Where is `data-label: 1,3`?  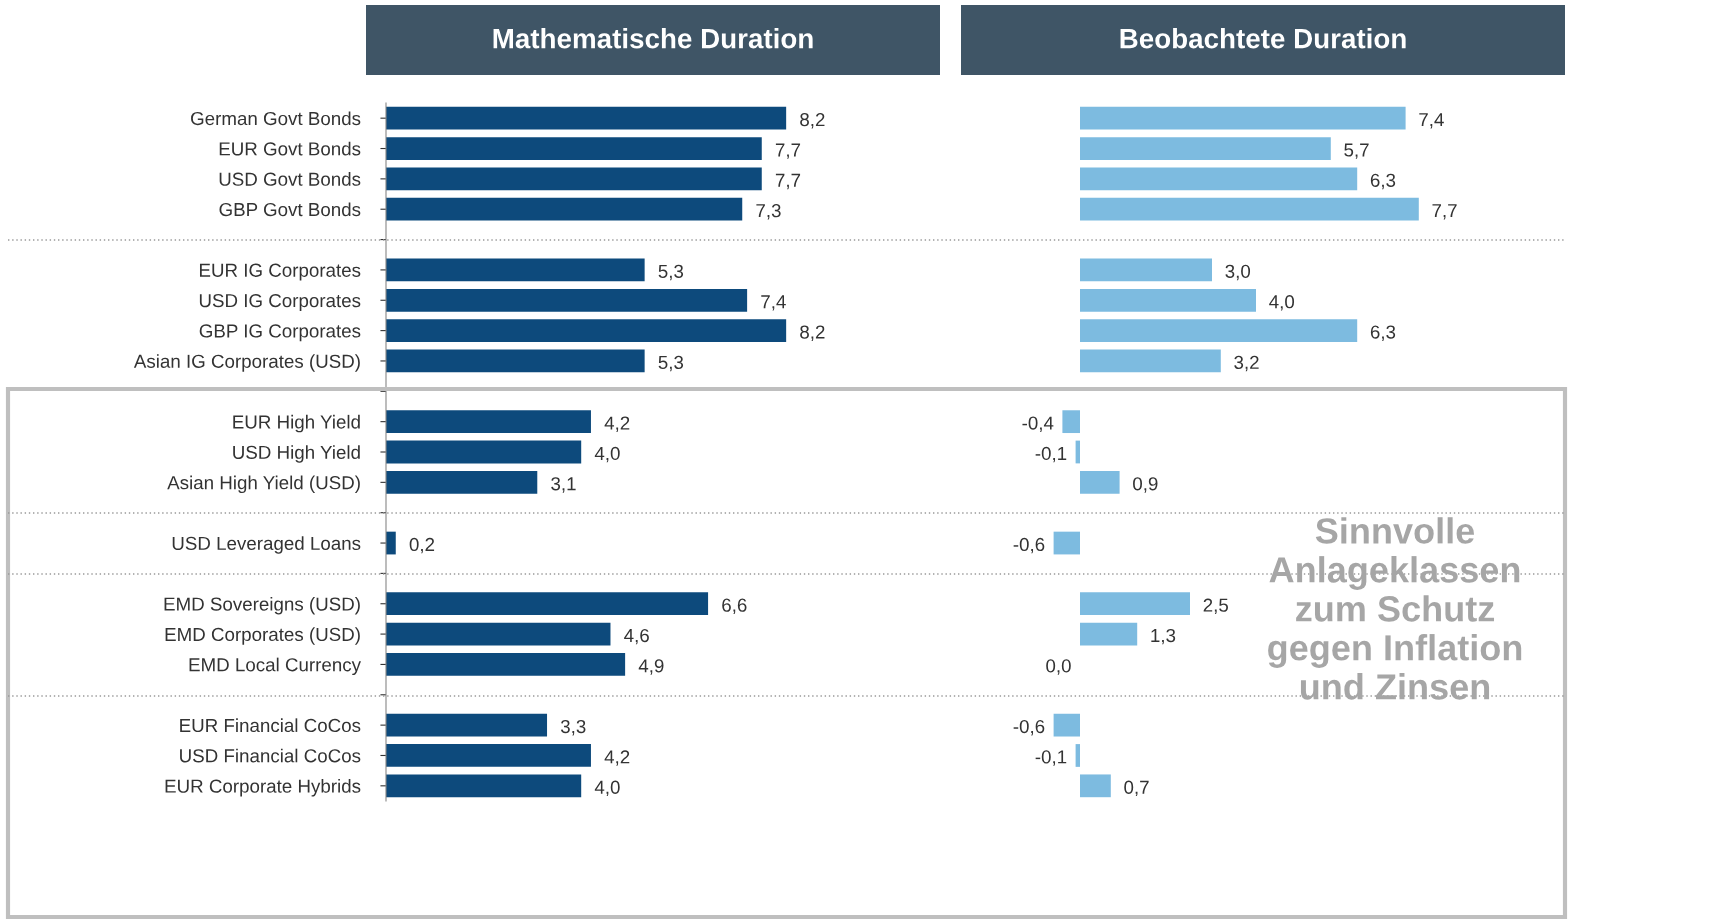 data-label: 1,3 is located at coordinates (1163, 636).